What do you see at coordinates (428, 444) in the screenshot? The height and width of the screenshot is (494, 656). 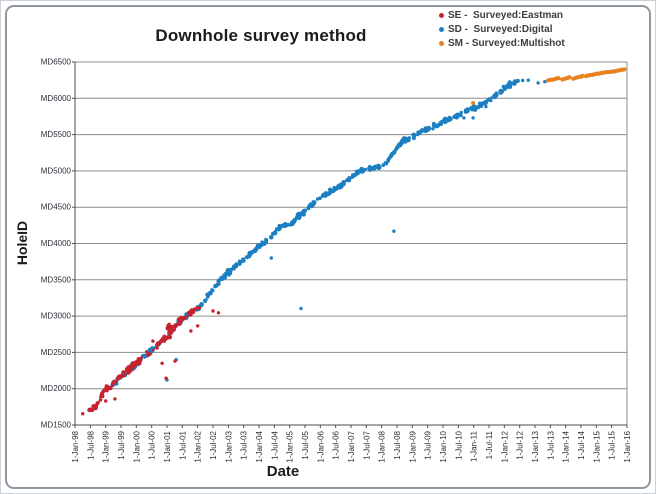 I see `svg-text: 1-Jul-09` at bounding box center [428, 444].